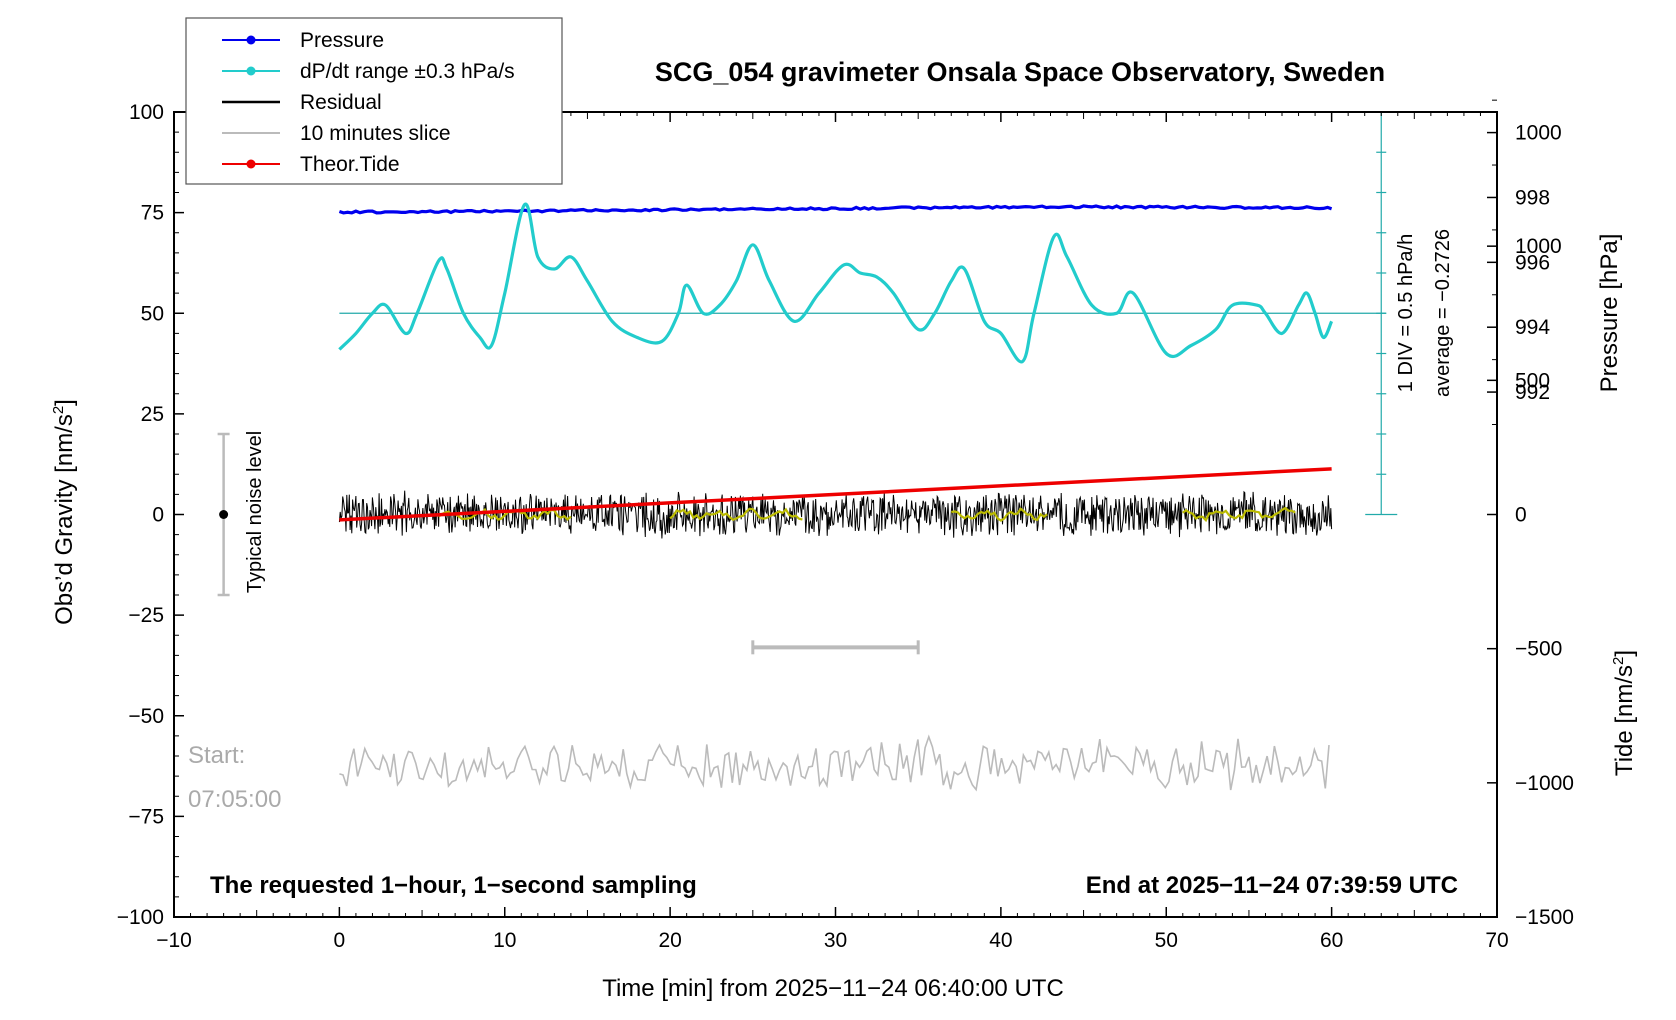 The width and height of the screenshot is (1676, 1020). I want to click on pressure-line, so click(835, 209).